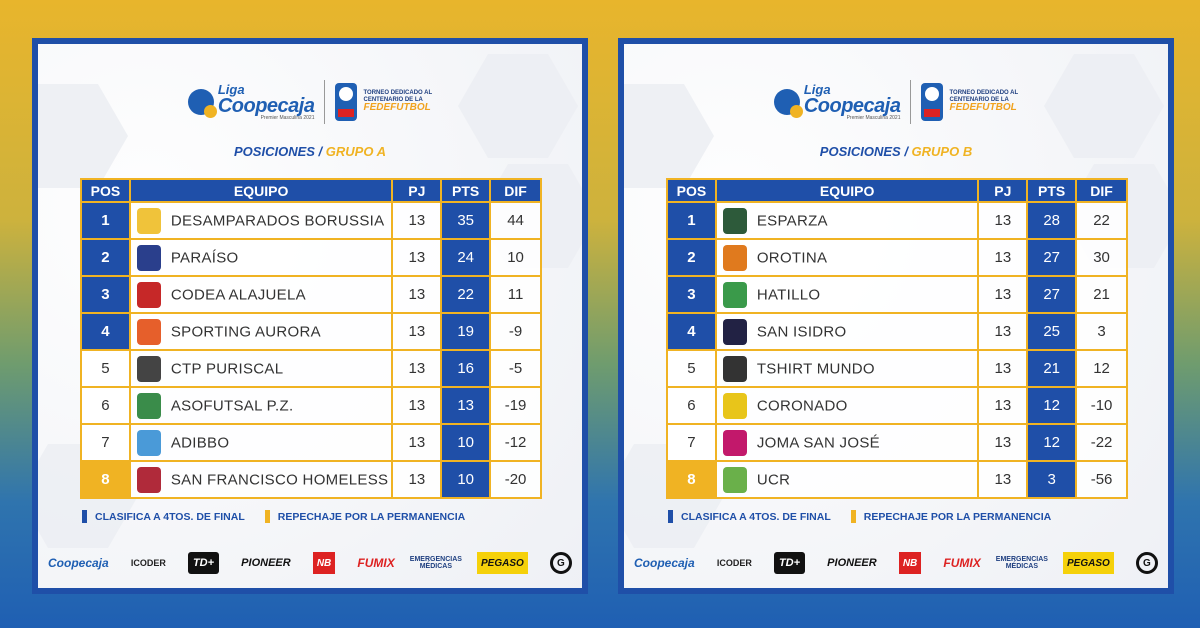 This screenshot has height=628, width=1200. What do you see at coordinates (261, 405) in the screenshot?
I see `team-cell: ASOFUTSAL P.Z.` at bounding box center [261, 405].